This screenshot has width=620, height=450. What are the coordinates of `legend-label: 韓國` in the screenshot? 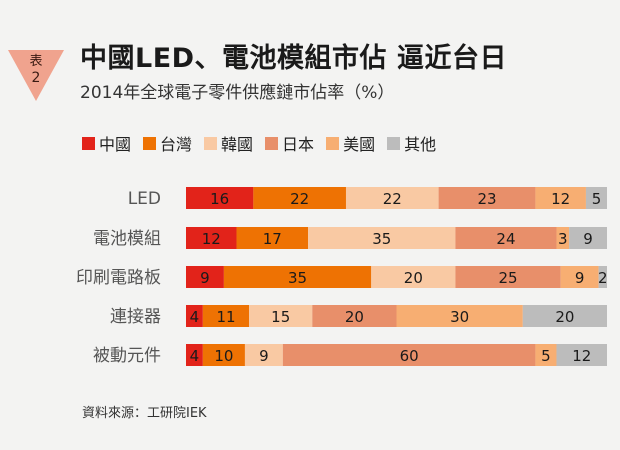 It's located at (237, 144).